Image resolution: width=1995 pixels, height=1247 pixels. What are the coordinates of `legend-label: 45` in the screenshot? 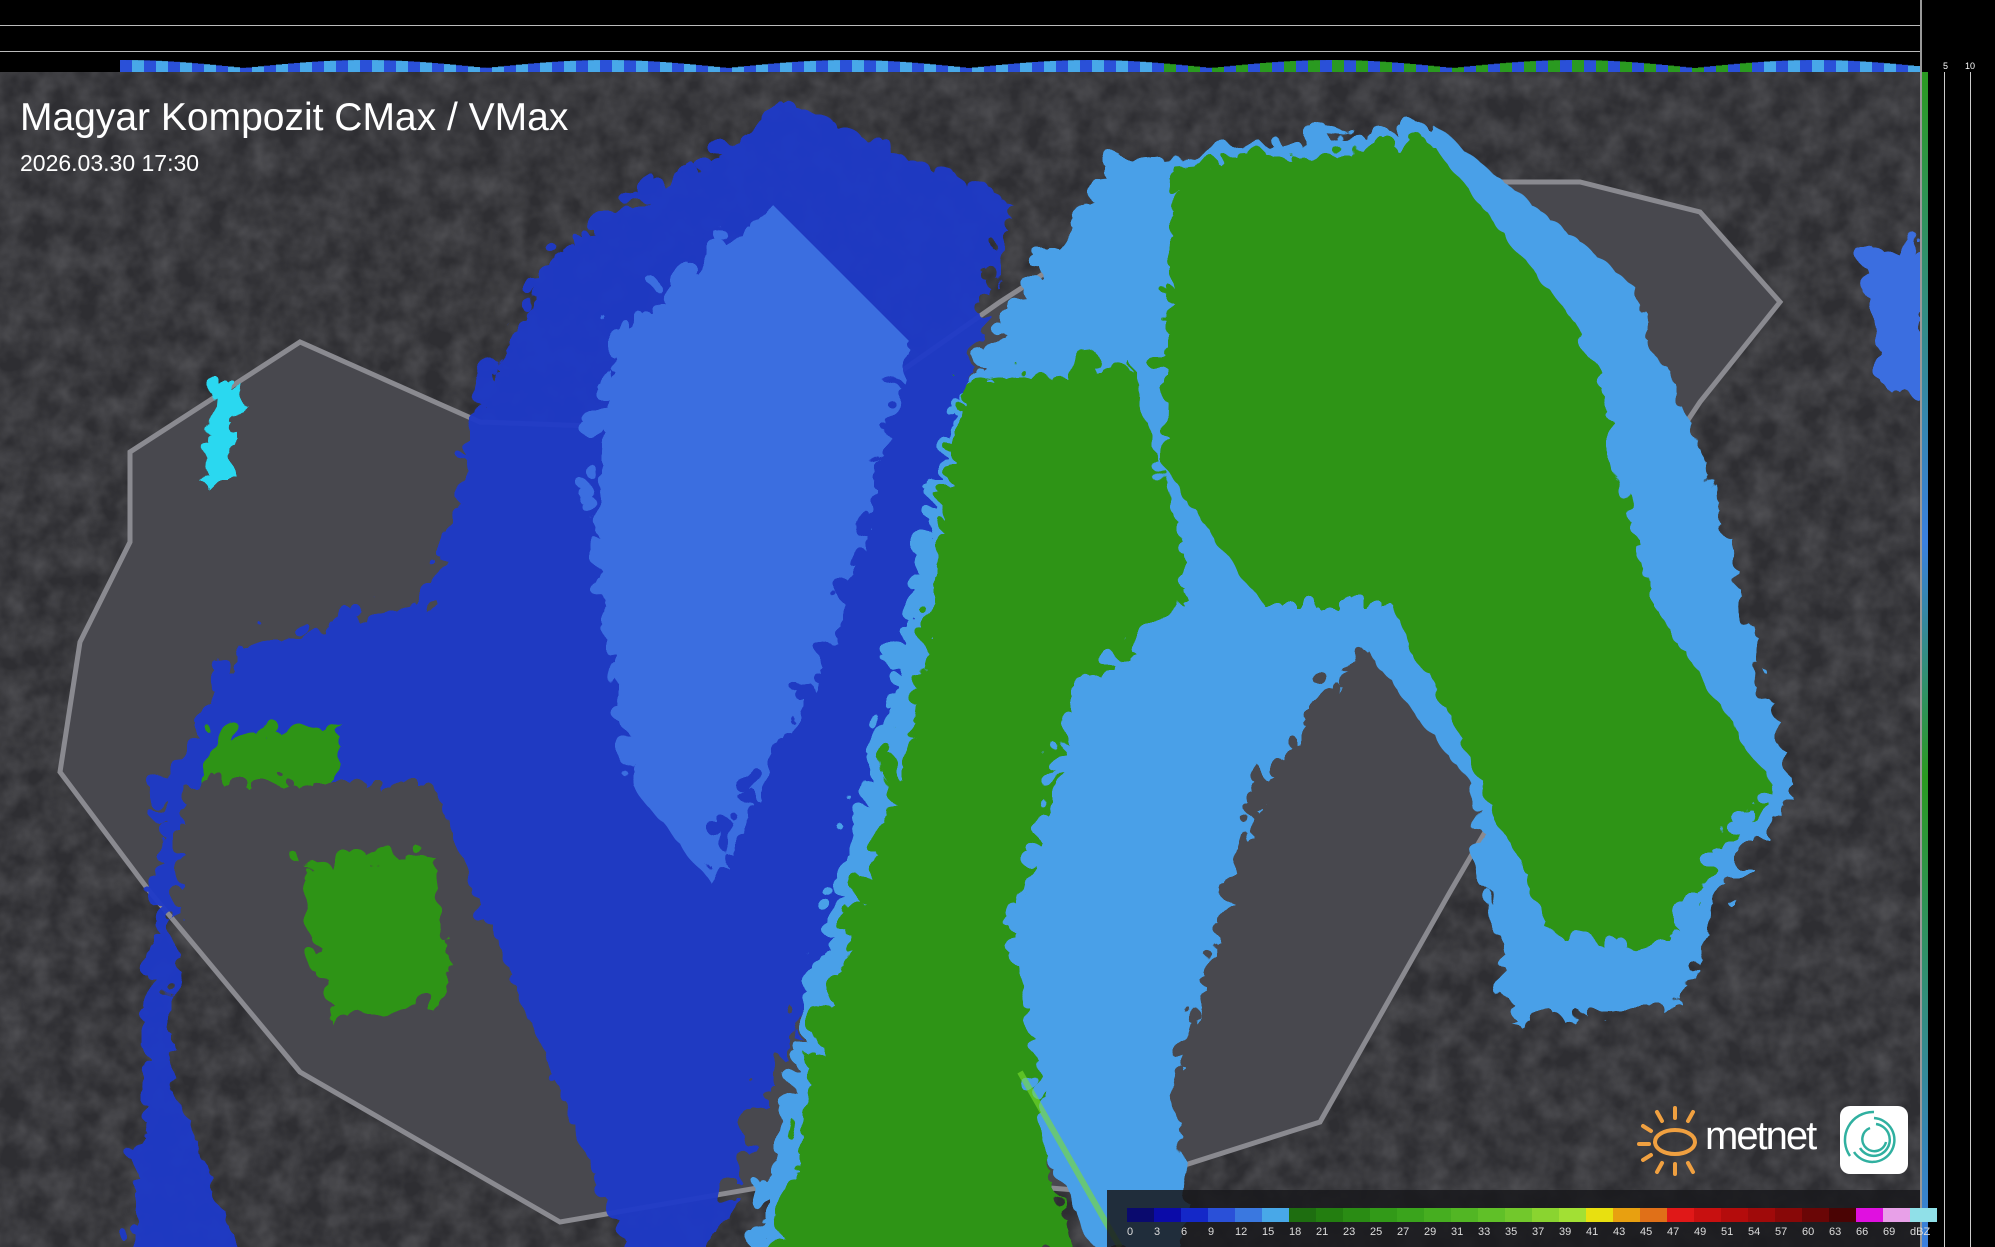 It's located at (1646, 1232).